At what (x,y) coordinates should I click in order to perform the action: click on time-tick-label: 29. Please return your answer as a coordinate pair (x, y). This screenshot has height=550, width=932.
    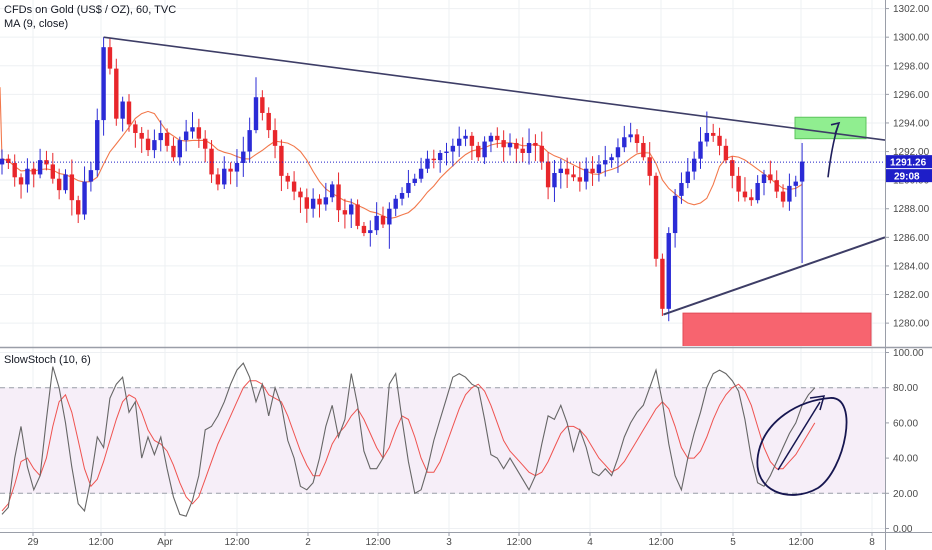
    Looking at the image, I should click on (33, 542).